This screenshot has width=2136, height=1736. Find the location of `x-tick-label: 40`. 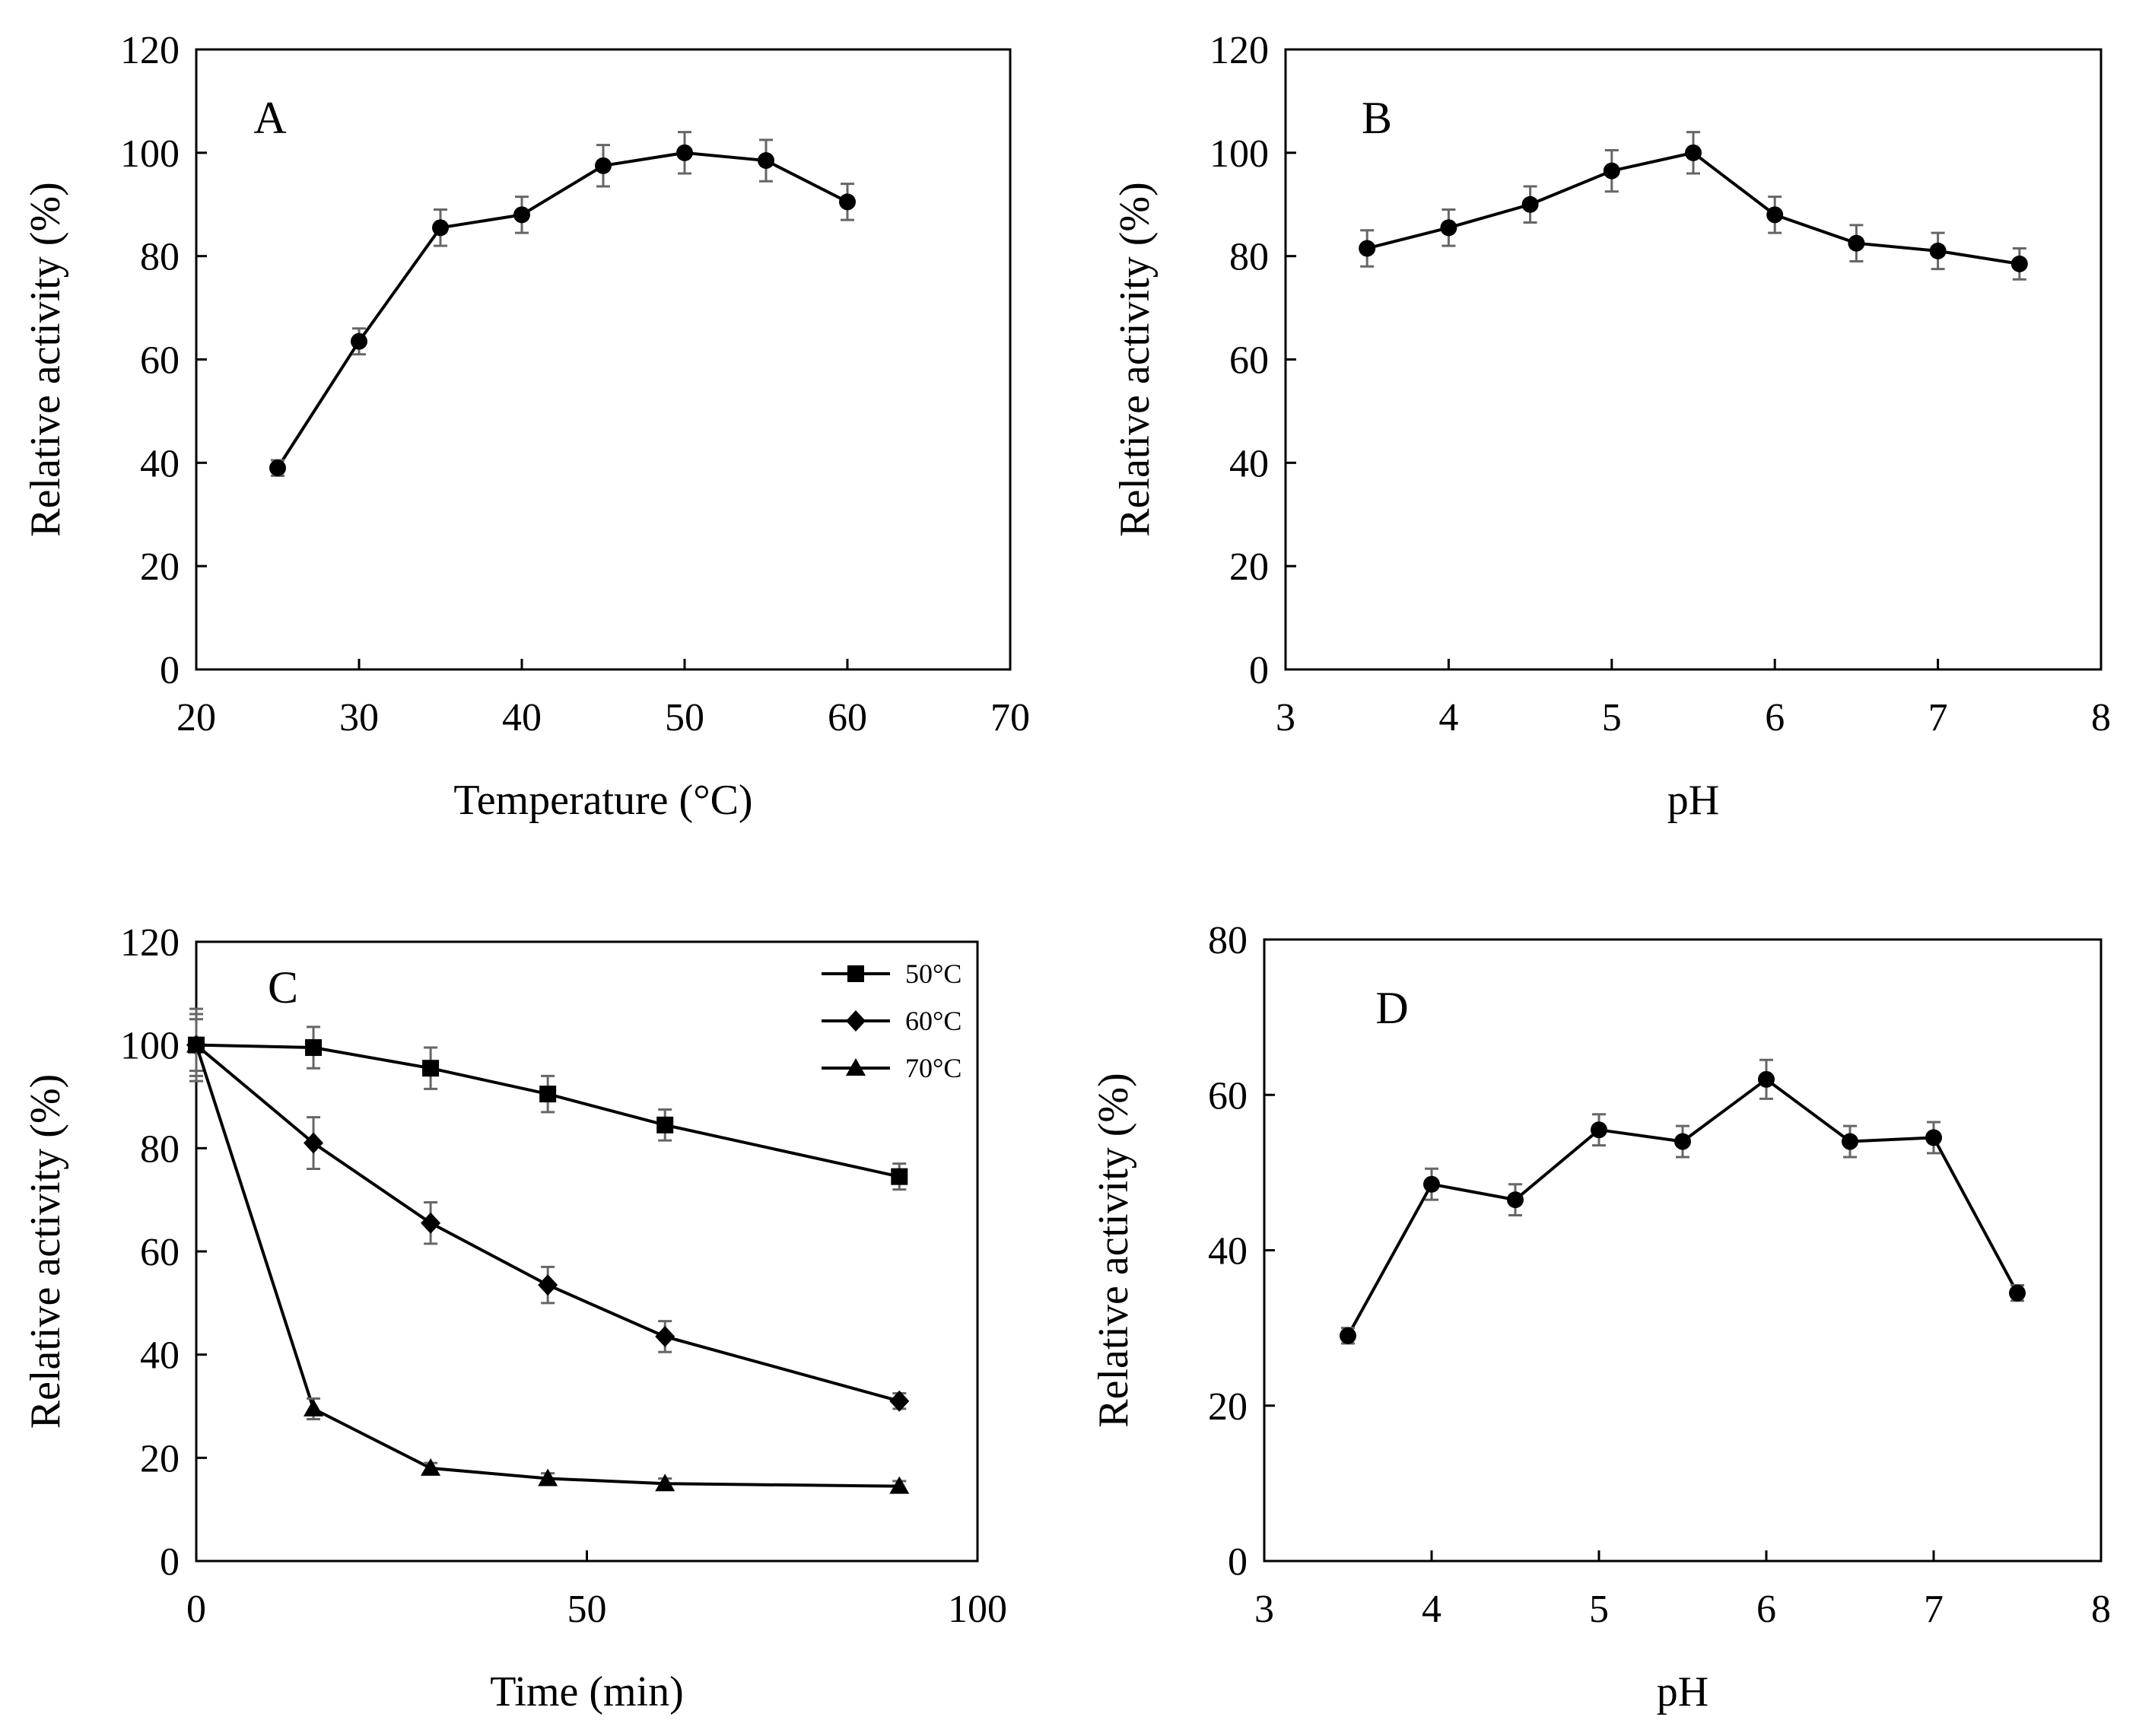

x-tick-label: 40 is located at coordinates (522, 717).